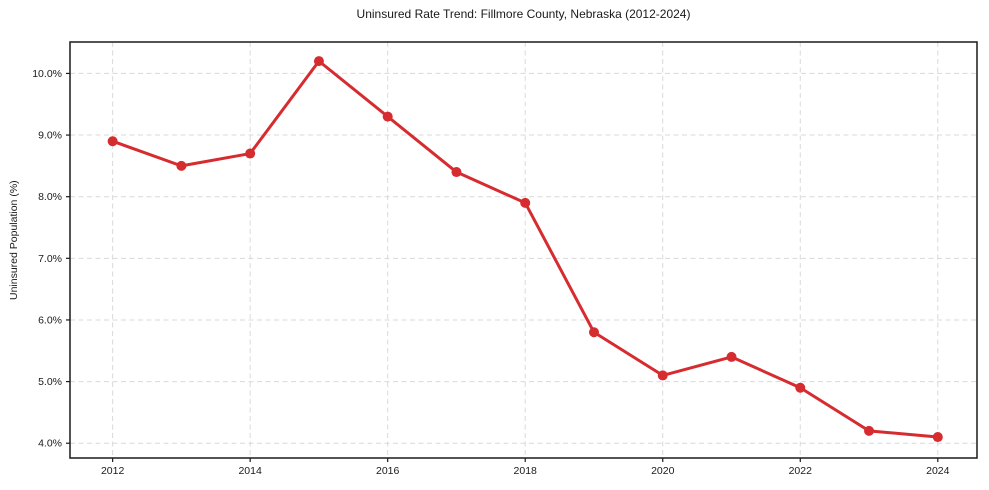 This screenshot has height=490, width=989. I want to click on x-tick-label: 2022, so click(801, 471).